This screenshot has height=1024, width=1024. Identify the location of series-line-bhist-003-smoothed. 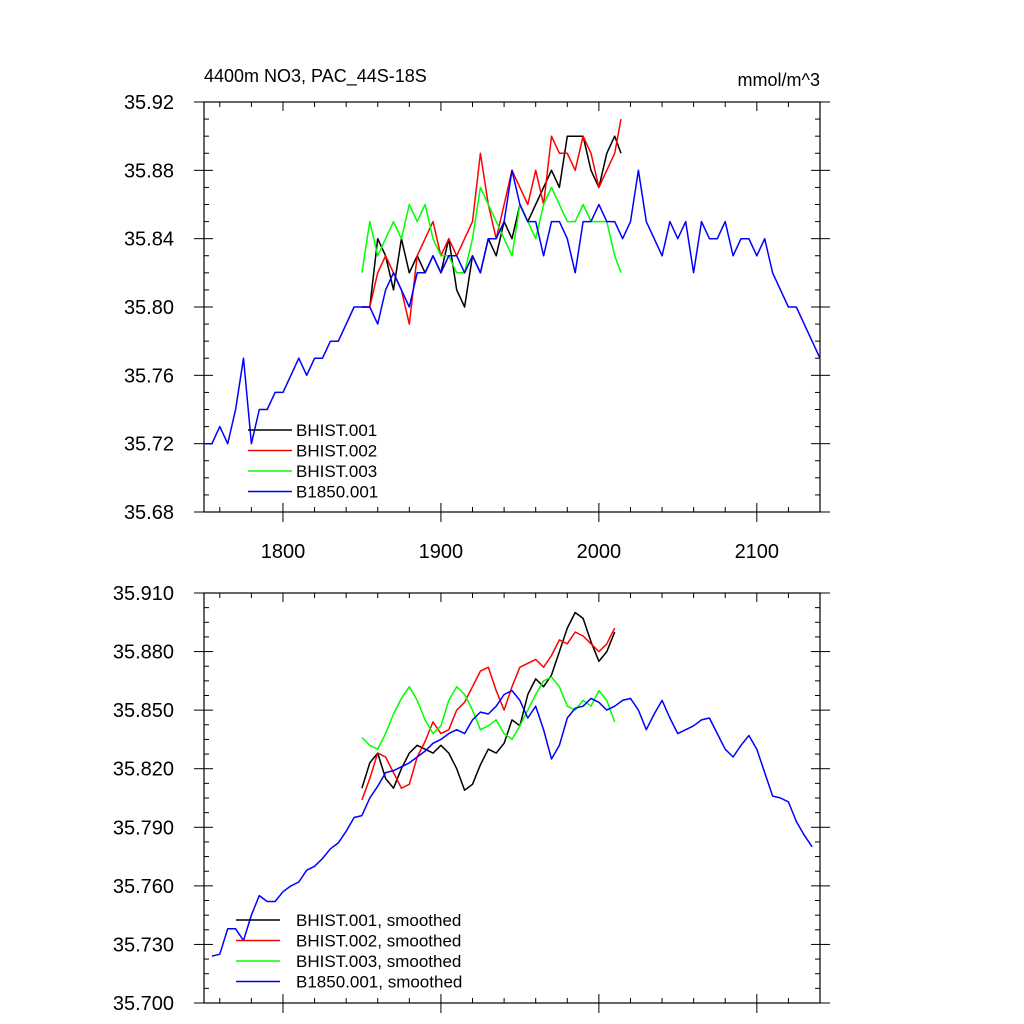
(488, 713).